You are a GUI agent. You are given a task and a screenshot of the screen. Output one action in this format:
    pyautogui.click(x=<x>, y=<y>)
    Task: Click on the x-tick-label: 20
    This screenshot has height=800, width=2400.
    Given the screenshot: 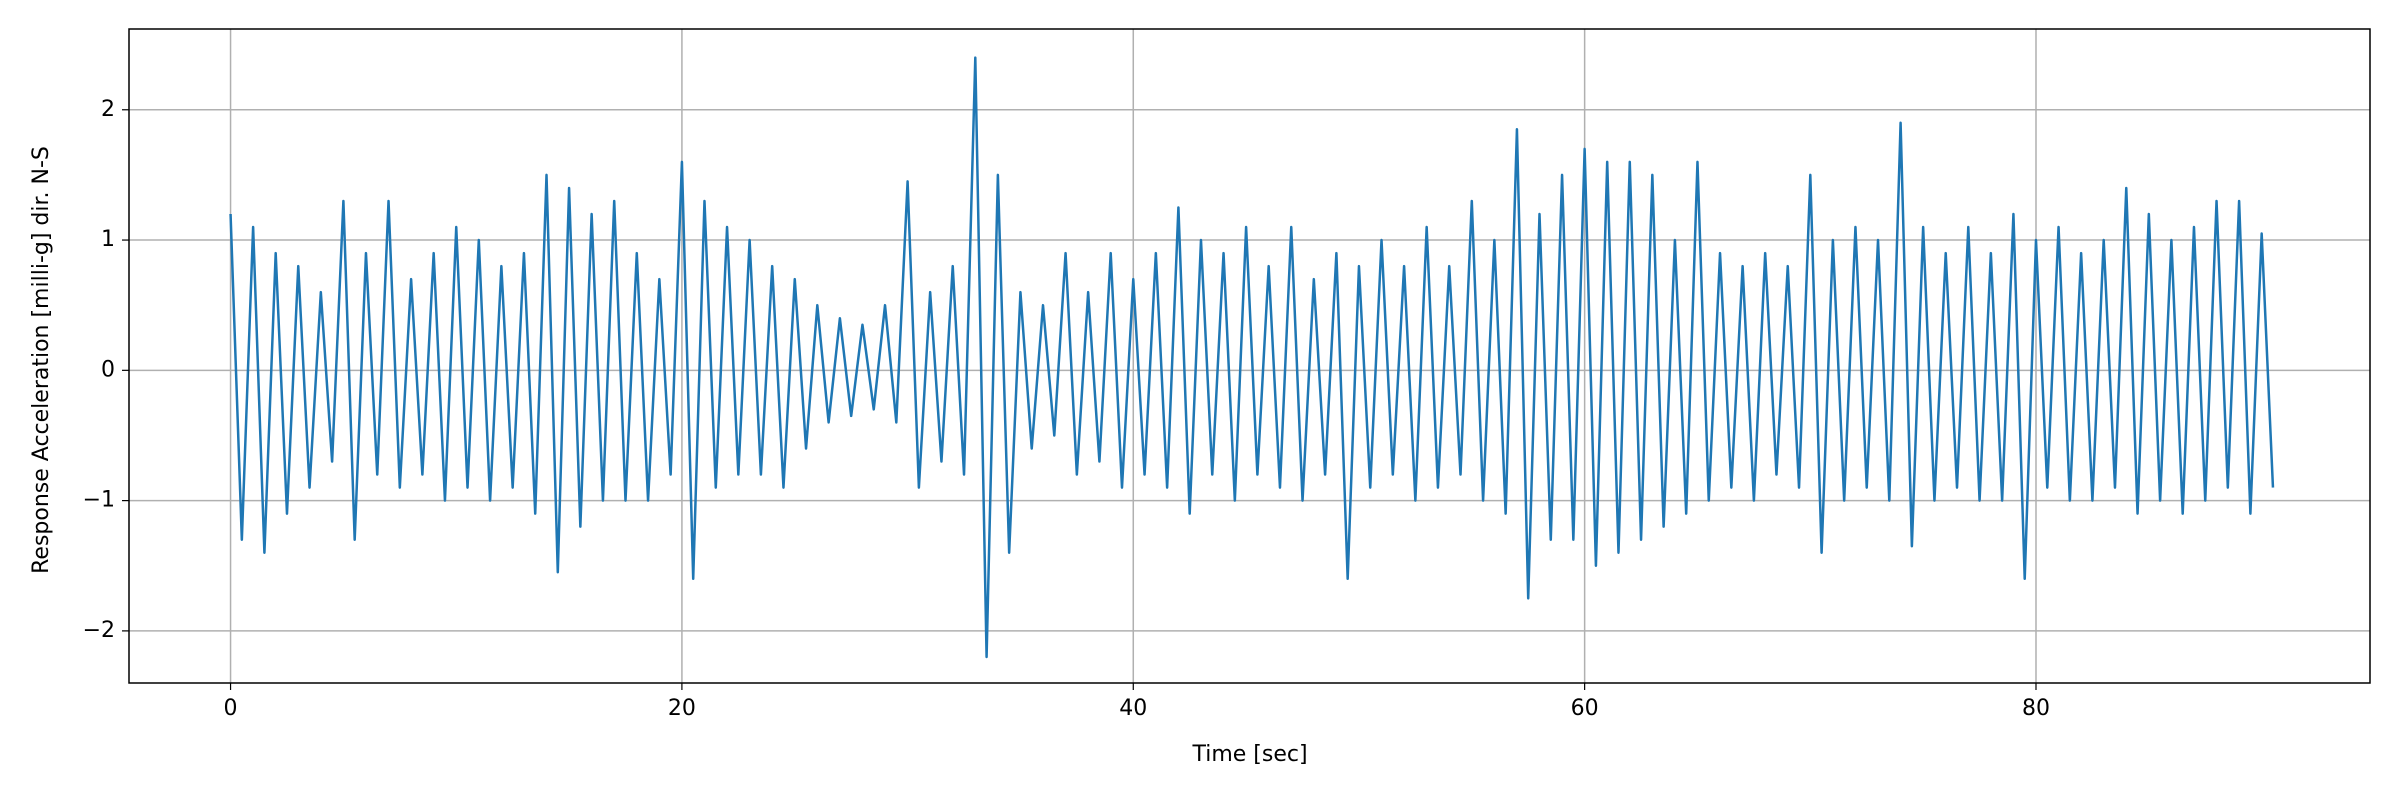 What is the action you would take?
    pyautogui.click(x=682, y=708)
    